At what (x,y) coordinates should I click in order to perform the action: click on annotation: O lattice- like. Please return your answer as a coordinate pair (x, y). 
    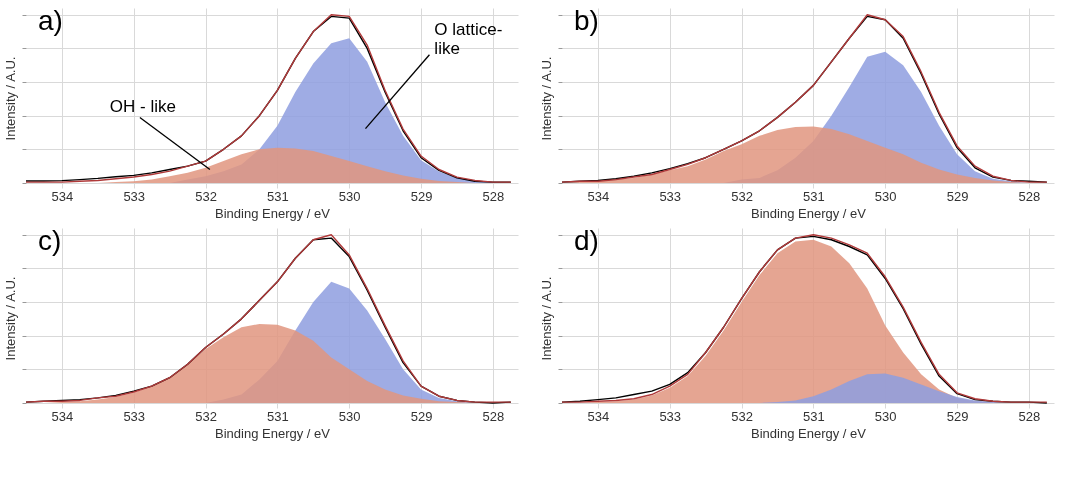
    Looking at the image, I should click on (468, 39).